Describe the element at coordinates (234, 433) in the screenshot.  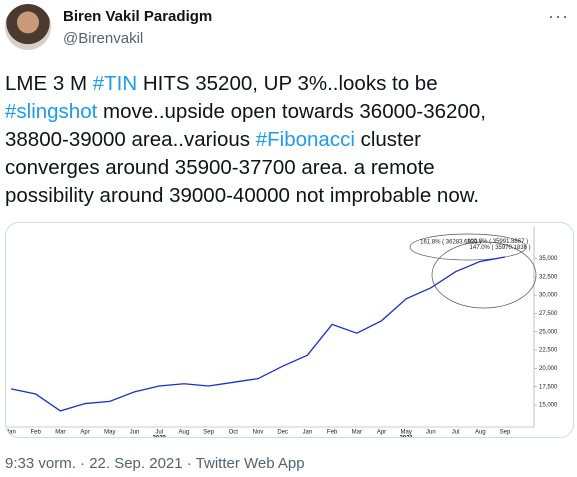
I see `x-tick-label: Oct` at that location.